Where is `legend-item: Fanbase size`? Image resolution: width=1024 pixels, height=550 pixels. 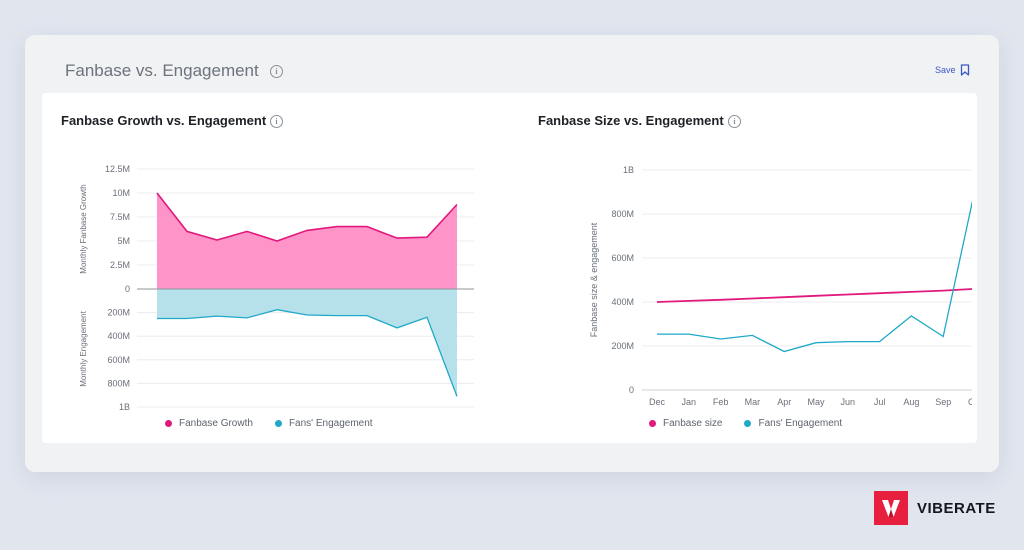
legend-item: Fanbase size is located at coordinates (685, 423).